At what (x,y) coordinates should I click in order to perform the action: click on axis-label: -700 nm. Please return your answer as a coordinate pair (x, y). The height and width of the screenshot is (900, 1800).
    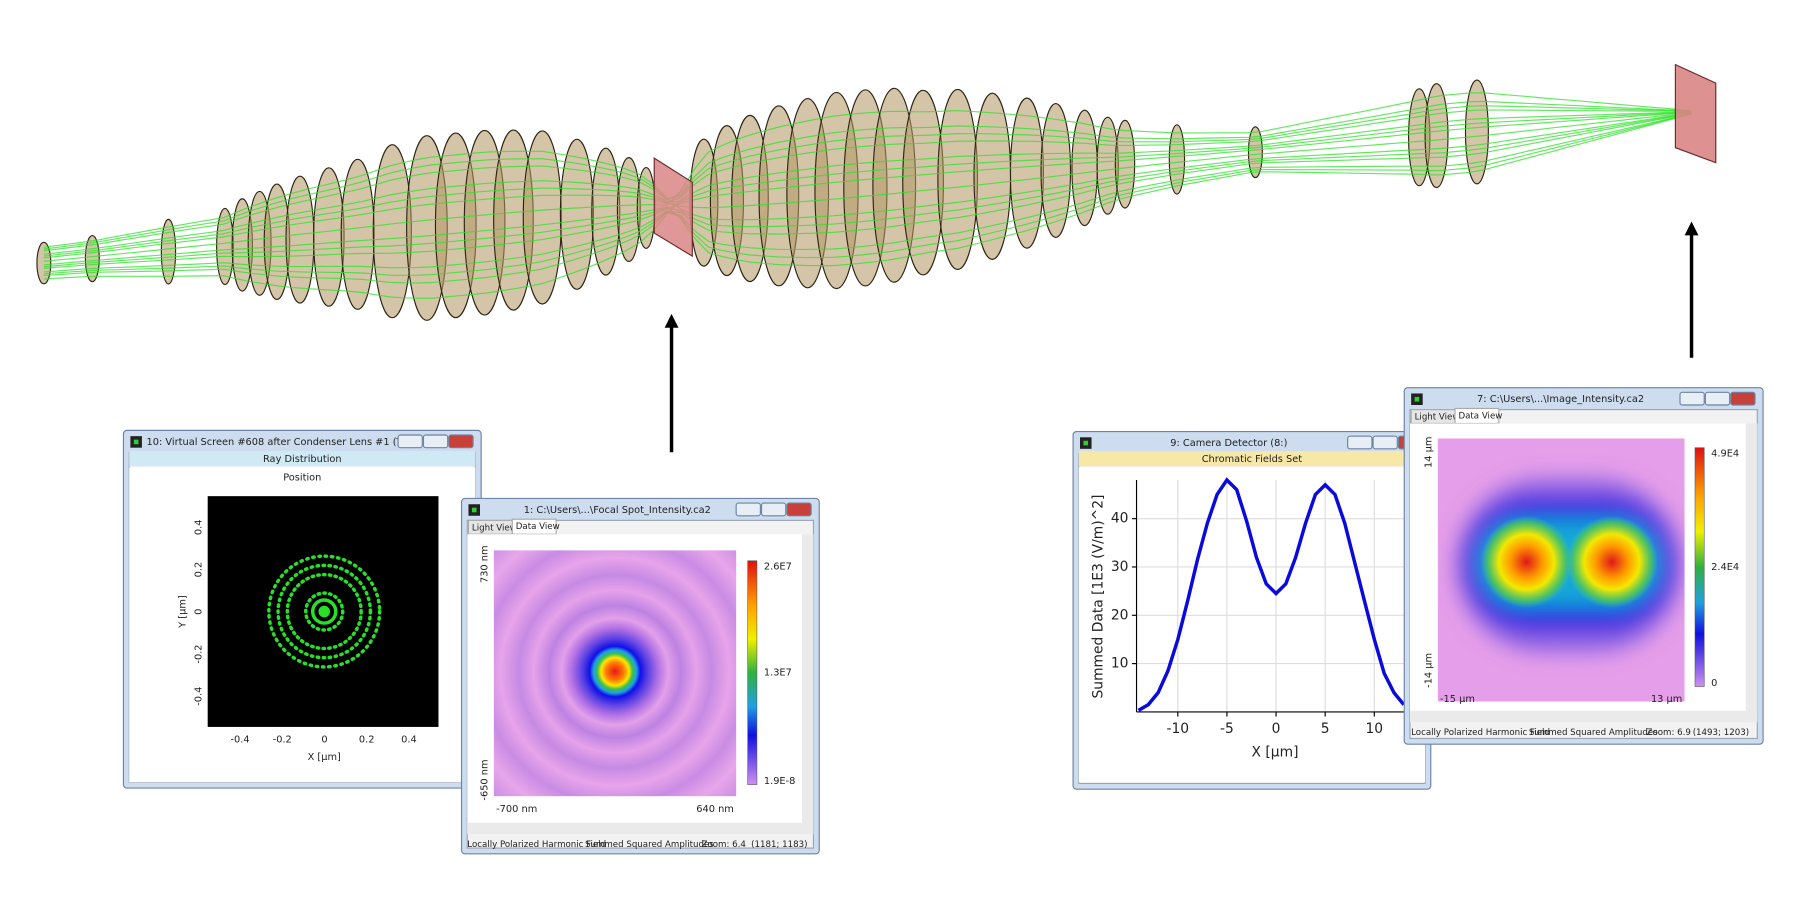
    Looking at the image, I should click on (516, 809).